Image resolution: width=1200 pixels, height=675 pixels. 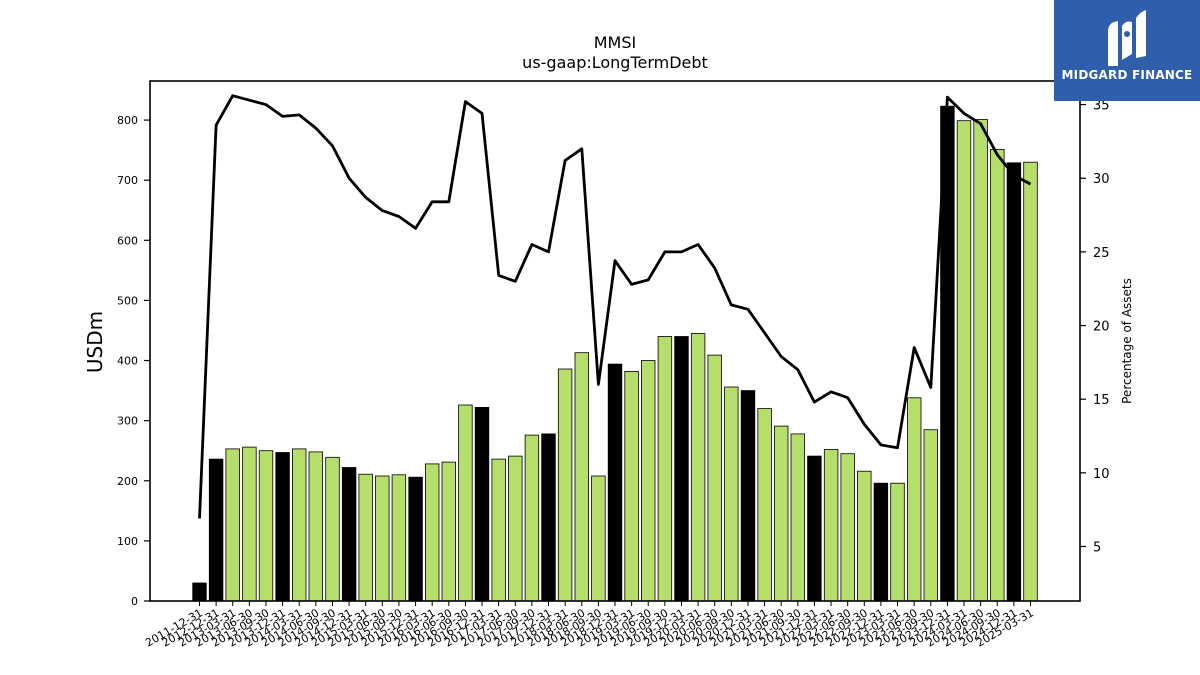 I want to click on y-tick-label: 200, so click(x=127, y=481).